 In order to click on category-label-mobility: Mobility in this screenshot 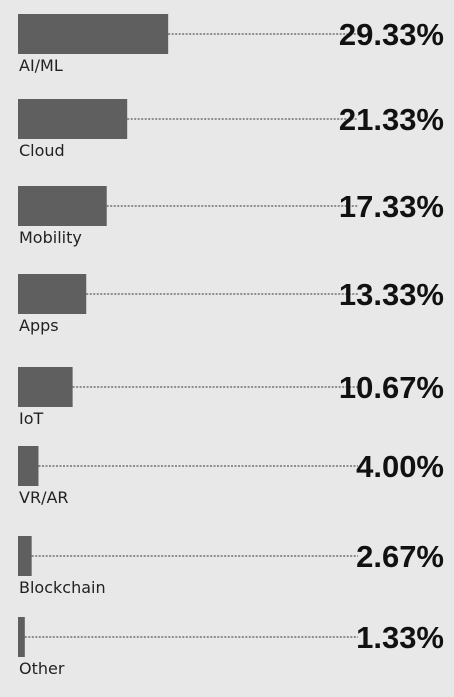, I will do `click(50, 237)`.